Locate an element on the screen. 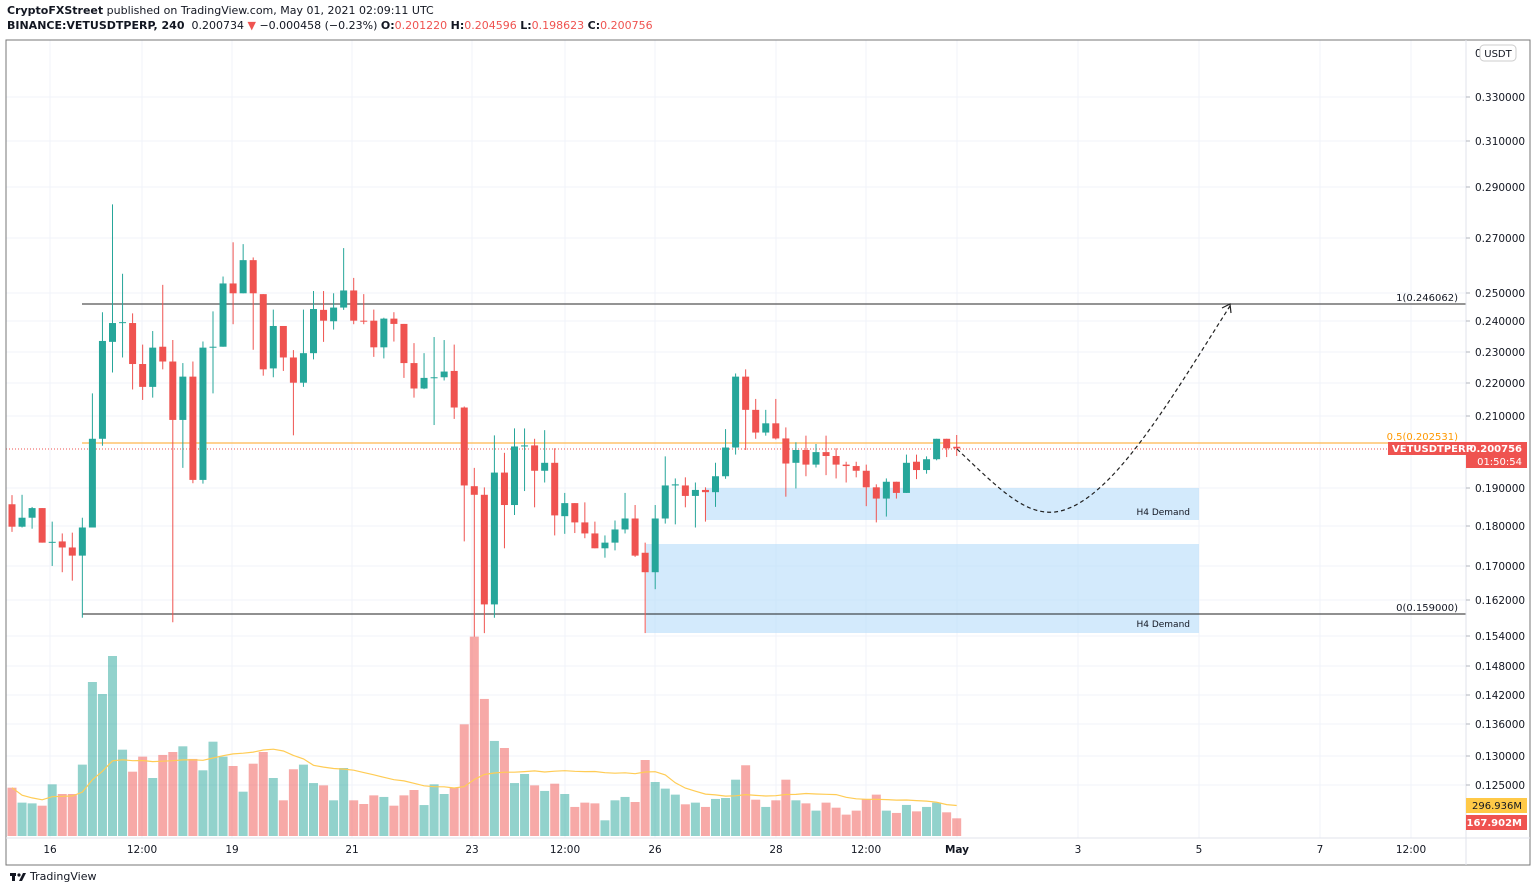  time-axis: 16 12:00 19 21 23 12:00 26 28 12:00 May 3 5 7 12:00 is located at coordinates (734, 850).